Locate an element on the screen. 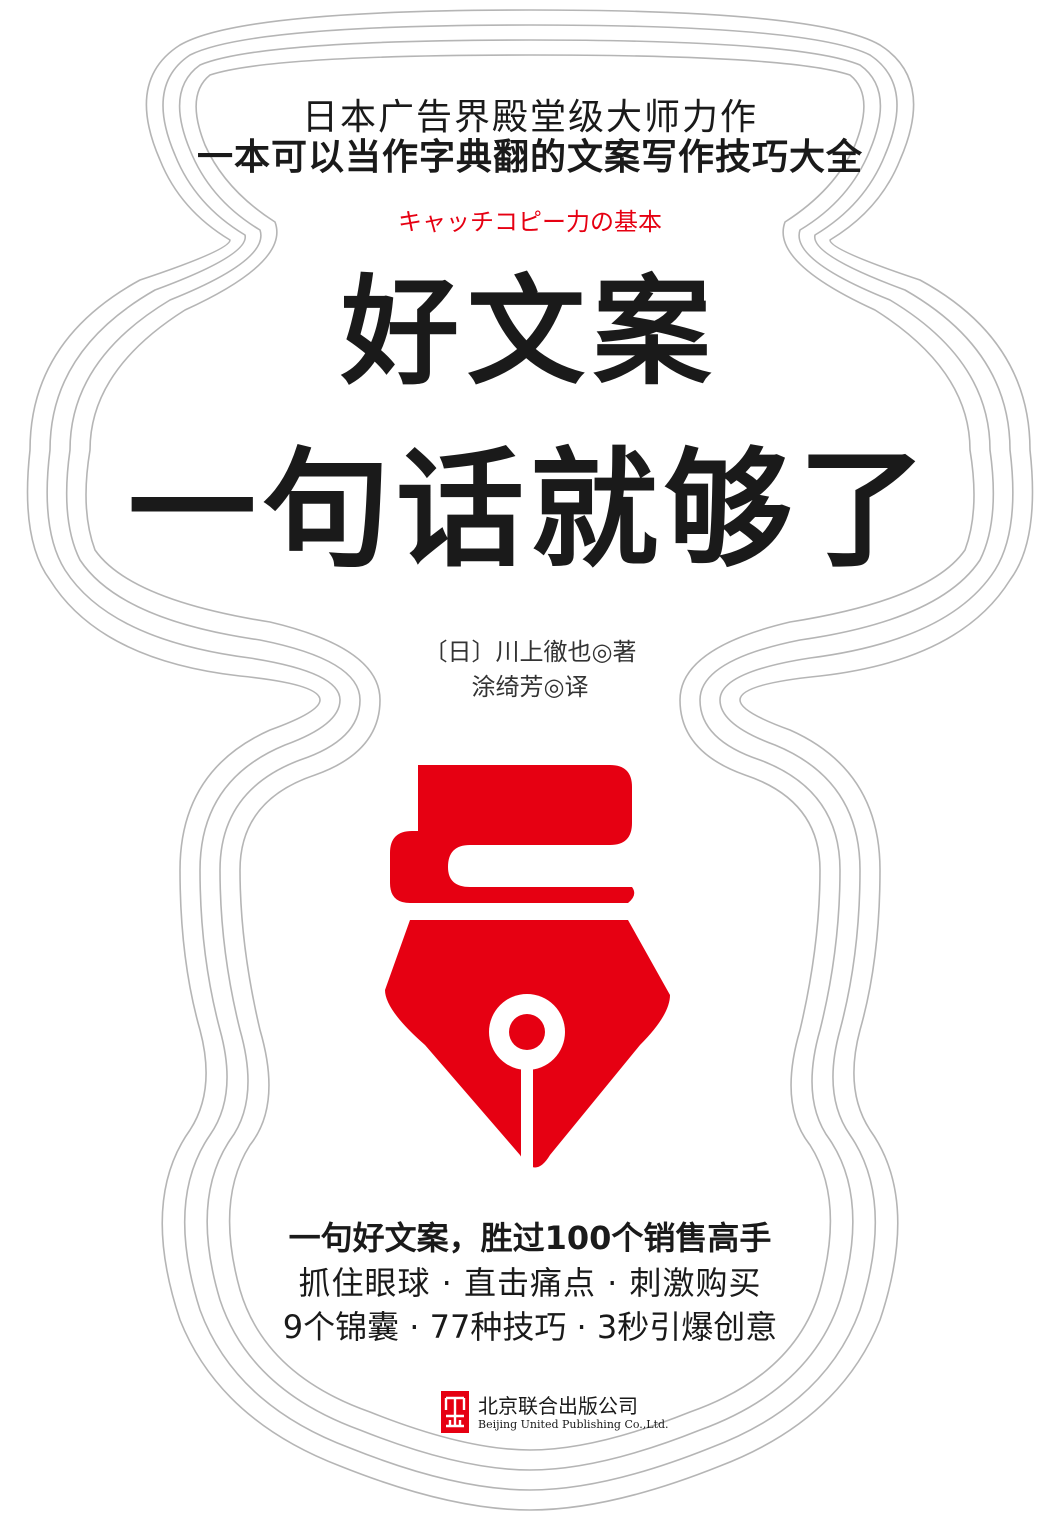 This screenshot has height=1535, width=1060. japanese-subtitle: キャッチコピー力の基本 is located at coordinates (530, 222).